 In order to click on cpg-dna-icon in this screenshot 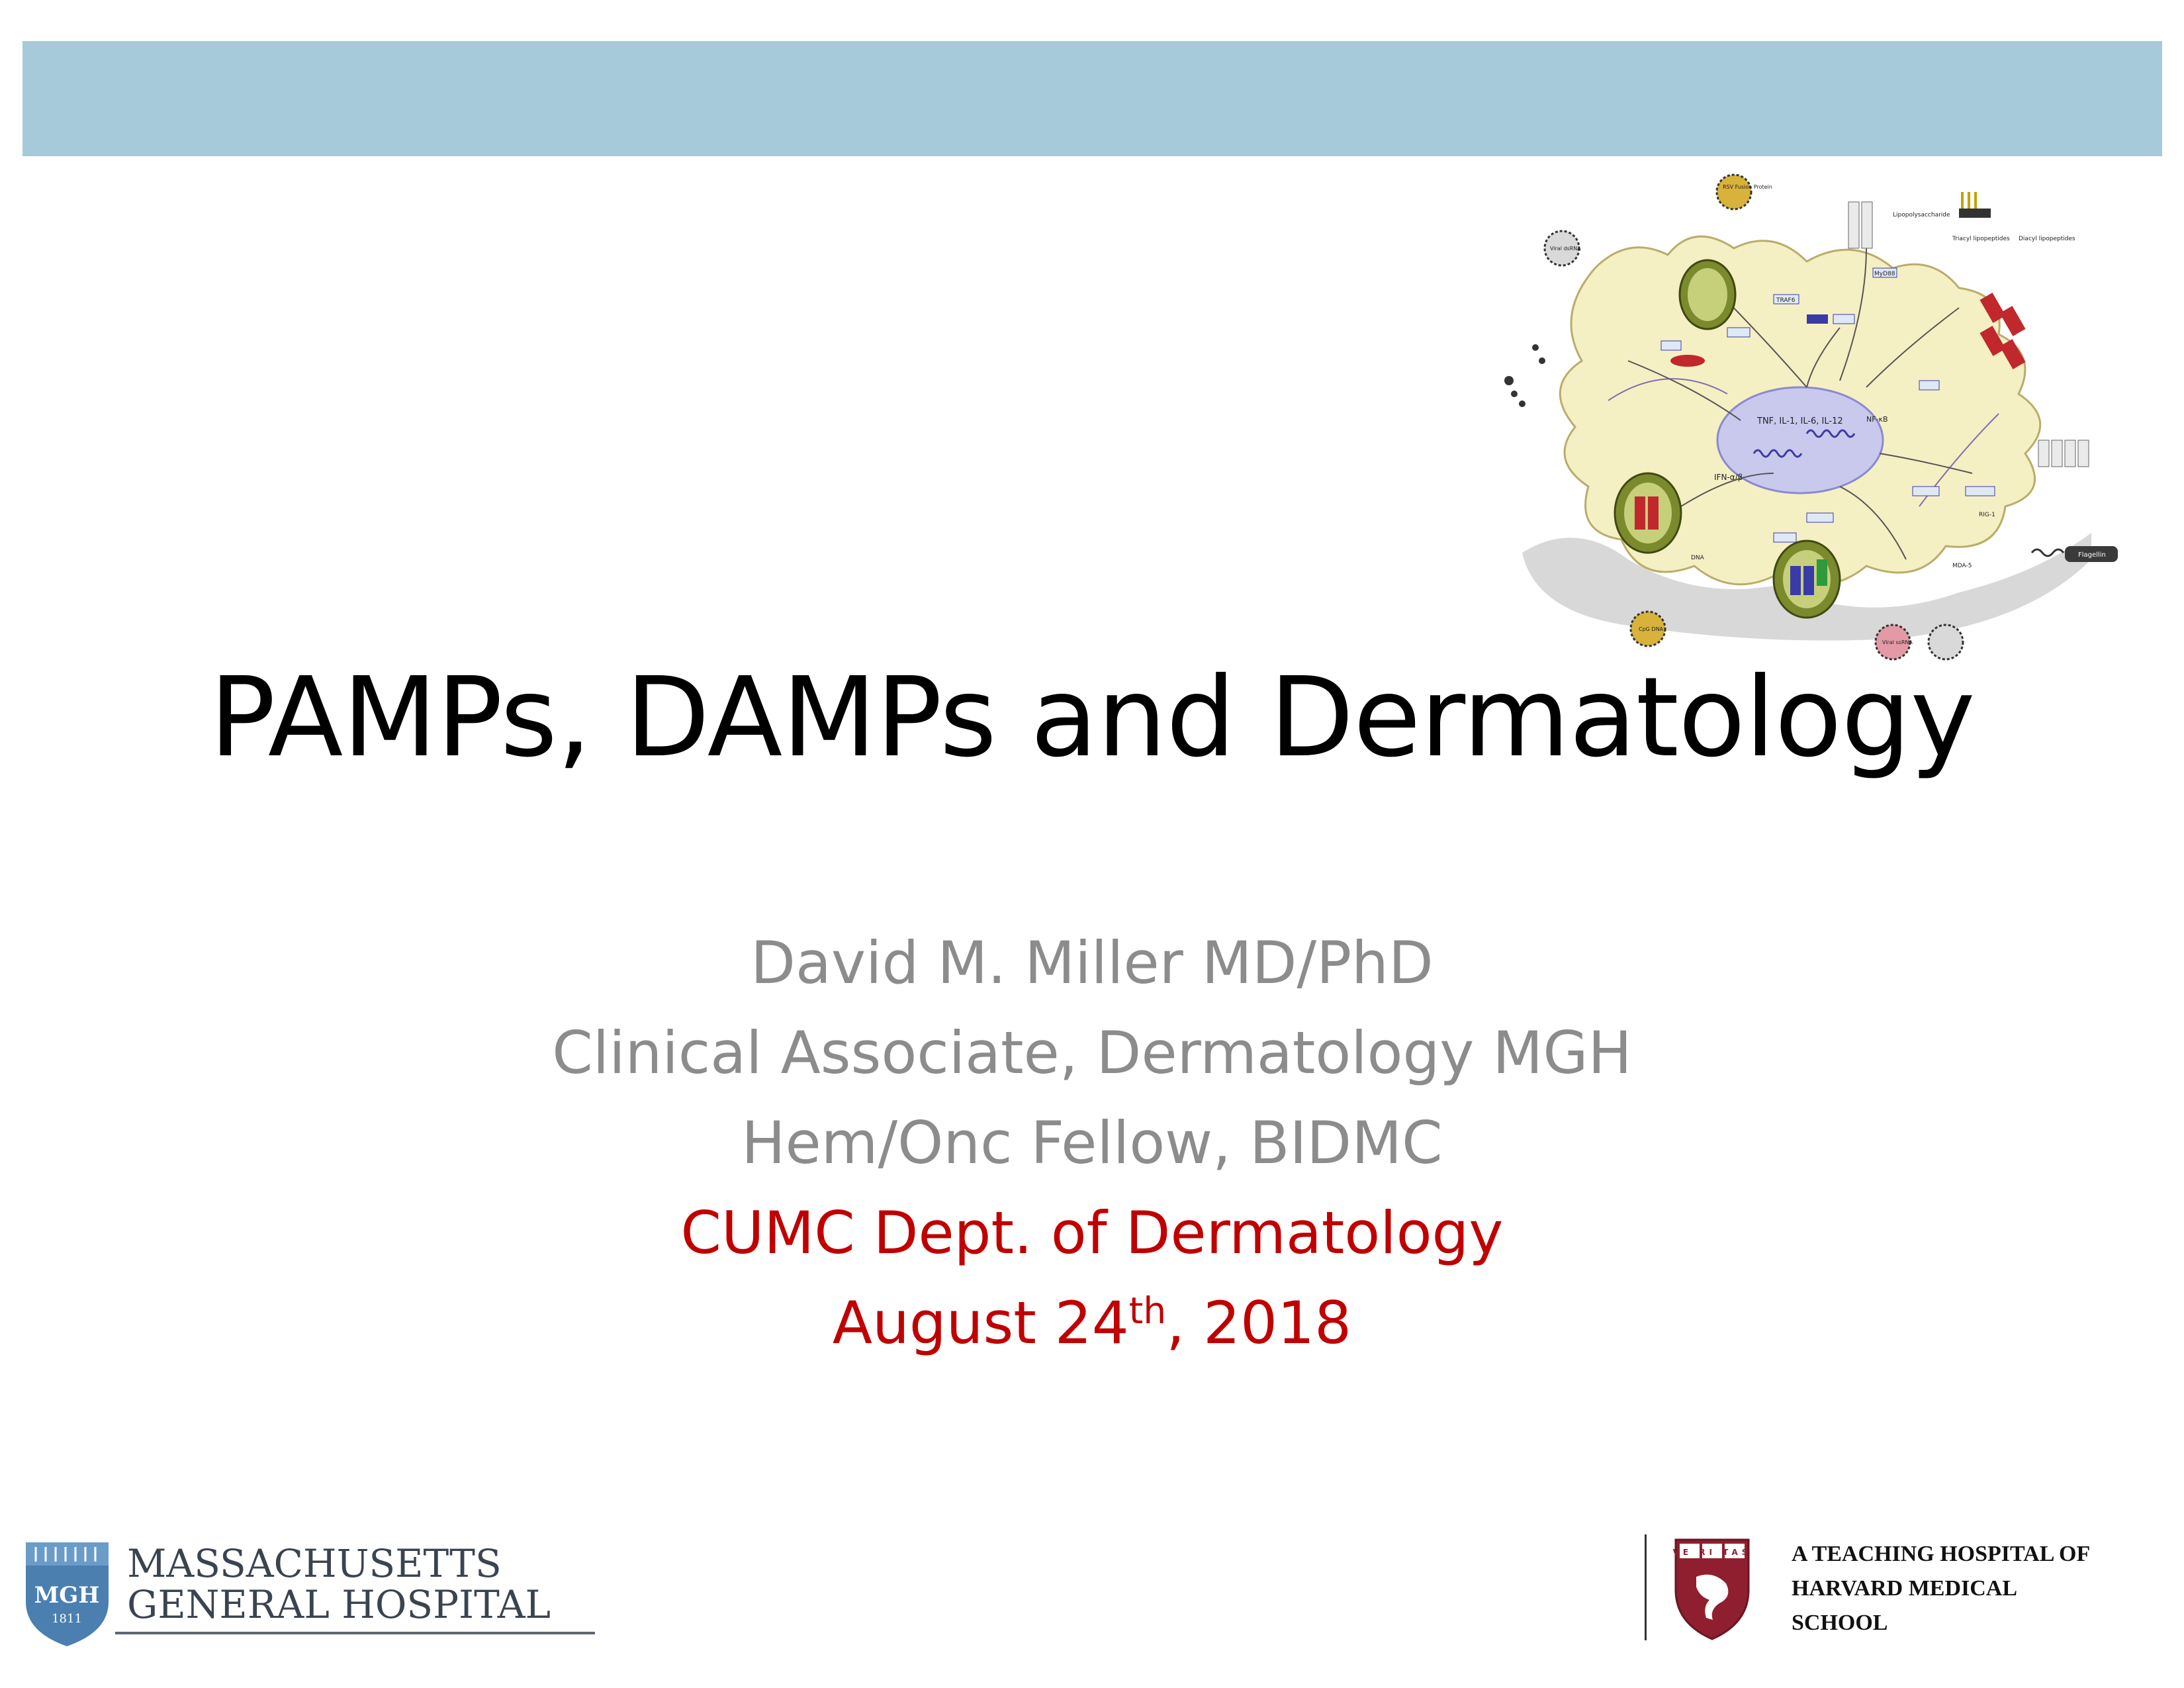, I will do `click(1647, 628)`.